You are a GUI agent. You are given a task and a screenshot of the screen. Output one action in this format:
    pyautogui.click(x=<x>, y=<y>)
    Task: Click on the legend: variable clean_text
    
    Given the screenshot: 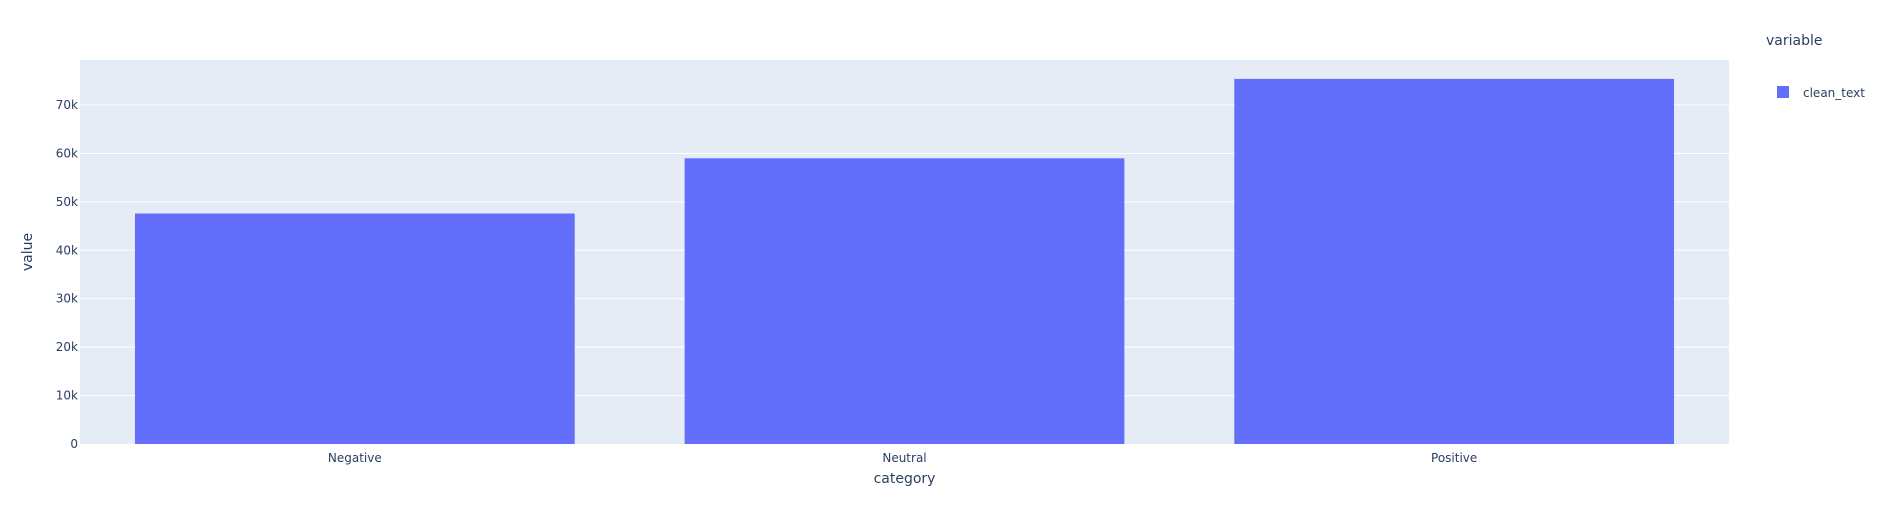 What is the action you would take?
    pyautogui.click(x=1815, y=66)
    